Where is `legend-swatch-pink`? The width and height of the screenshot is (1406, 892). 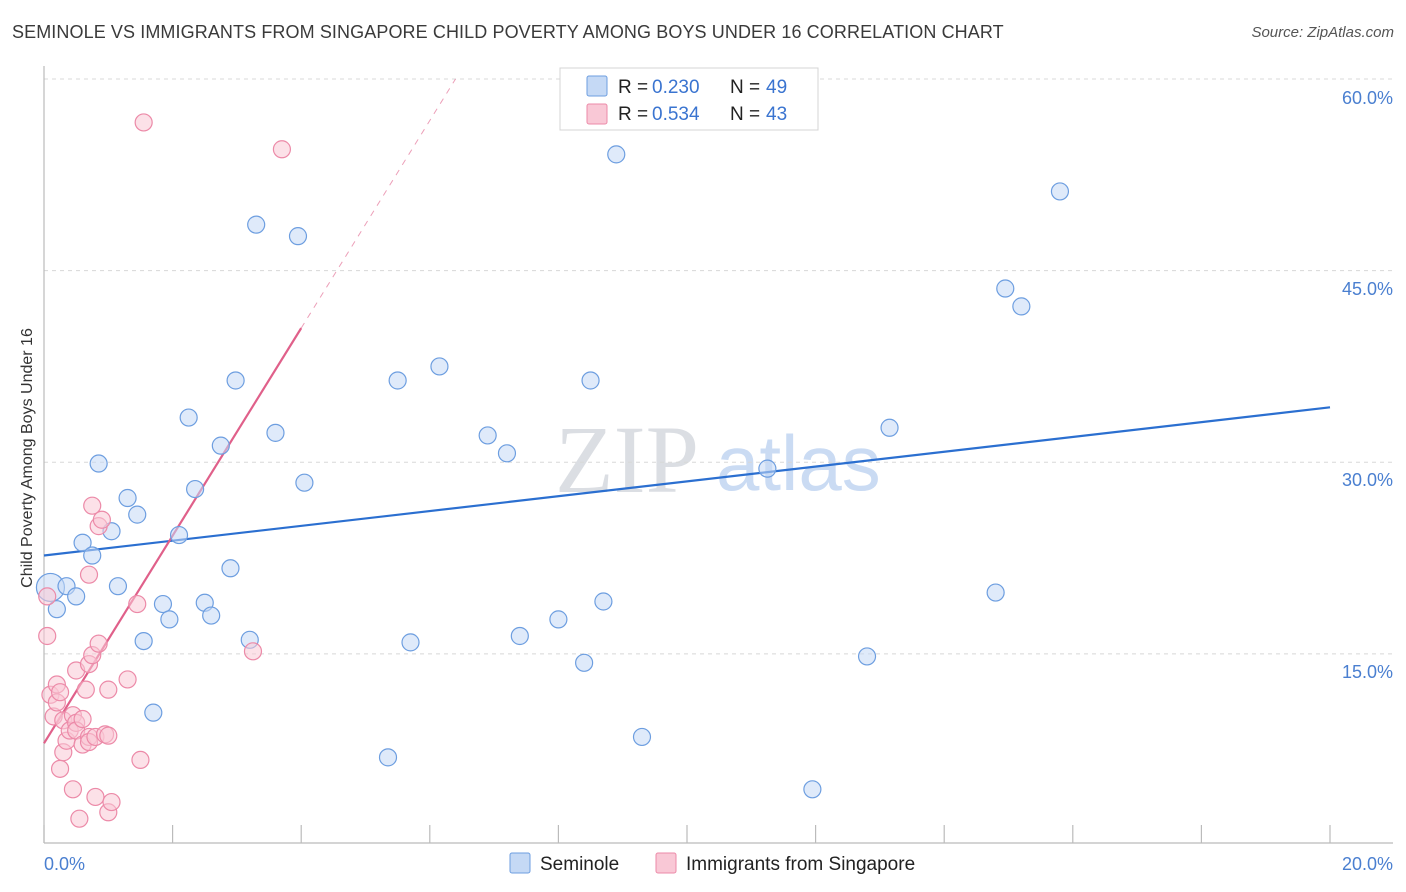
legend-swatch-pink is located at coordinates (597, 114).